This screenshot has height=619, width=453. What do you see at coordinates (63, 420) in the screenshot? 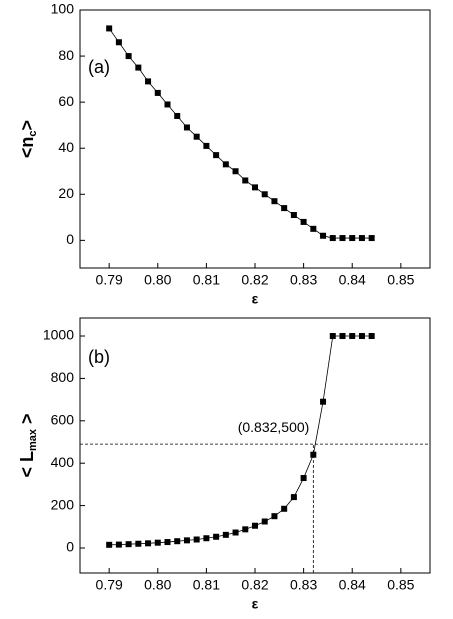
I see `y-tick-label: 600` at bounding box center [63, 420].